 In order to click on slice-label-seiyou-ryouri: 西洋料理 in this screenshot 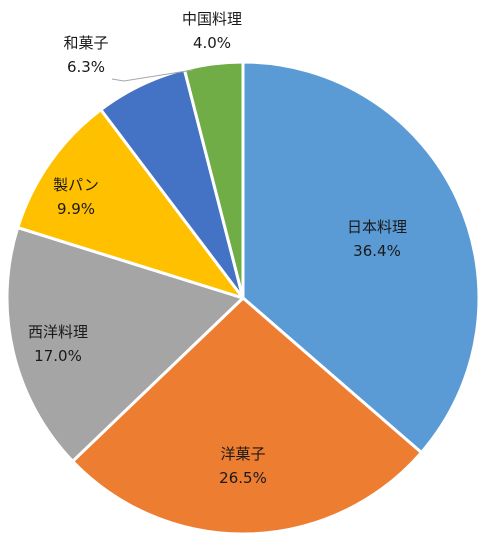, I will do `click(58, 332)`.